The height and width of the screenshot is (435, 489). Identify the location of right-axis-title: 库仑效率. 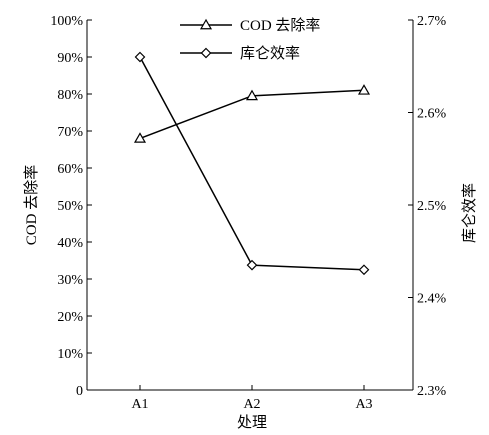
(469, 213).